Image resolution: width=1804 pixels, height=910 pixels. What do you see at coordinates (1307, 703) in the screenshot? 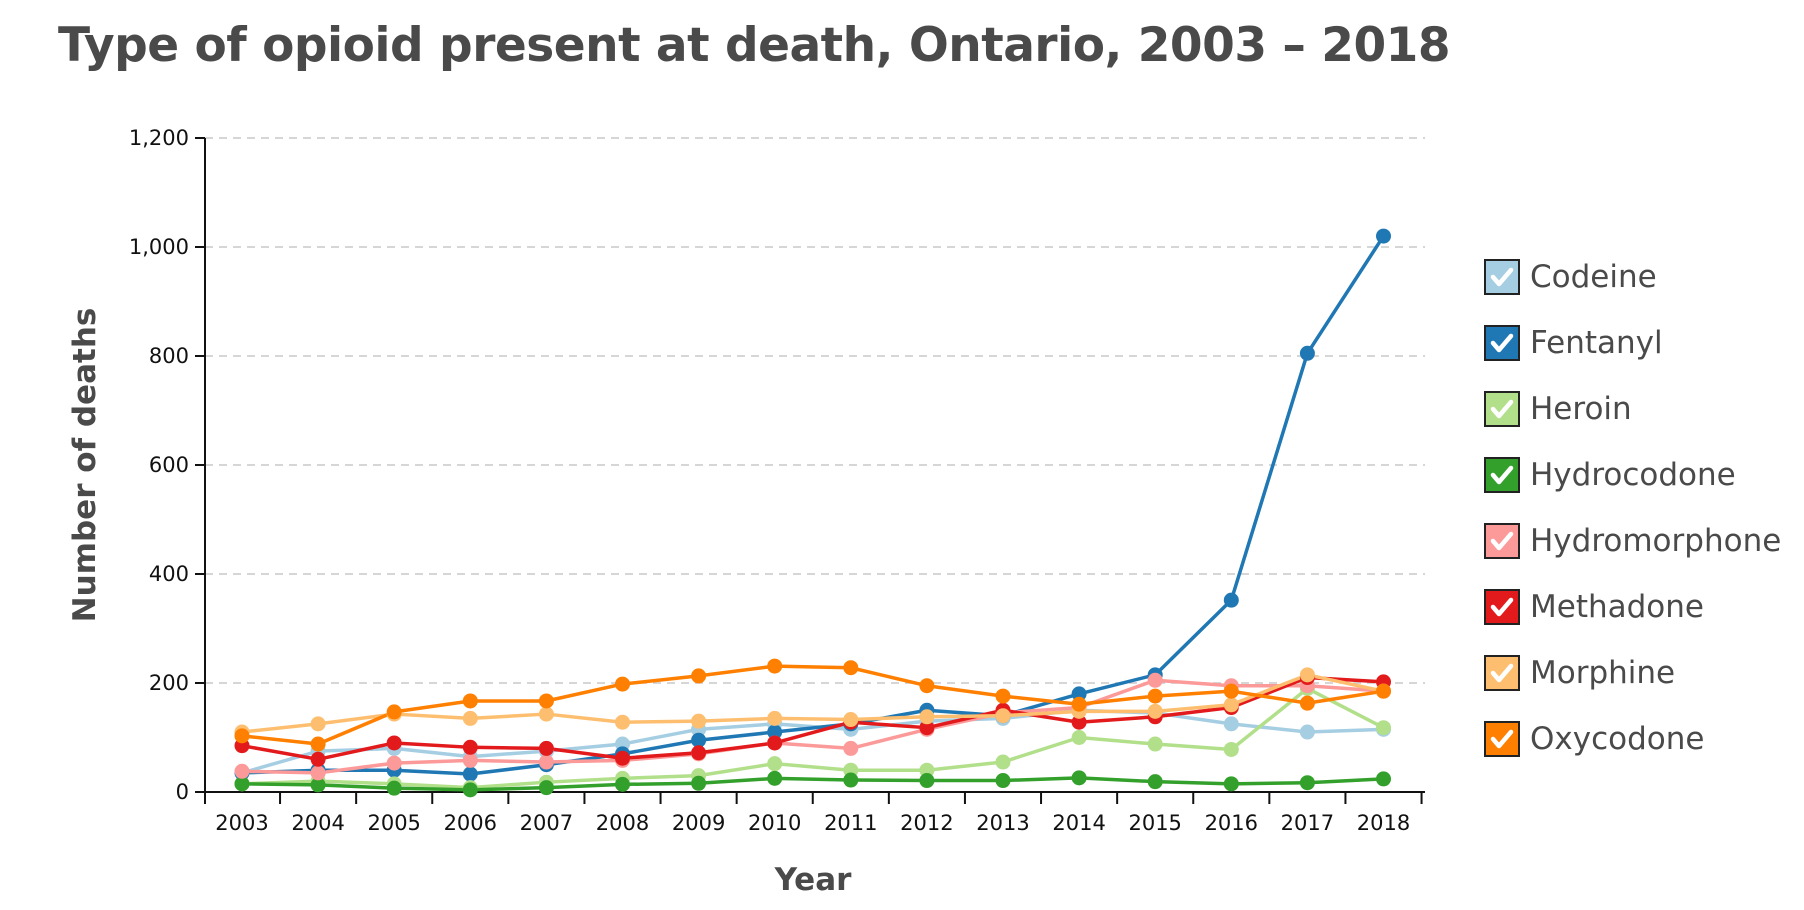
I see `data-point-oxycodone-2017` at bounding box center [1307, 703].